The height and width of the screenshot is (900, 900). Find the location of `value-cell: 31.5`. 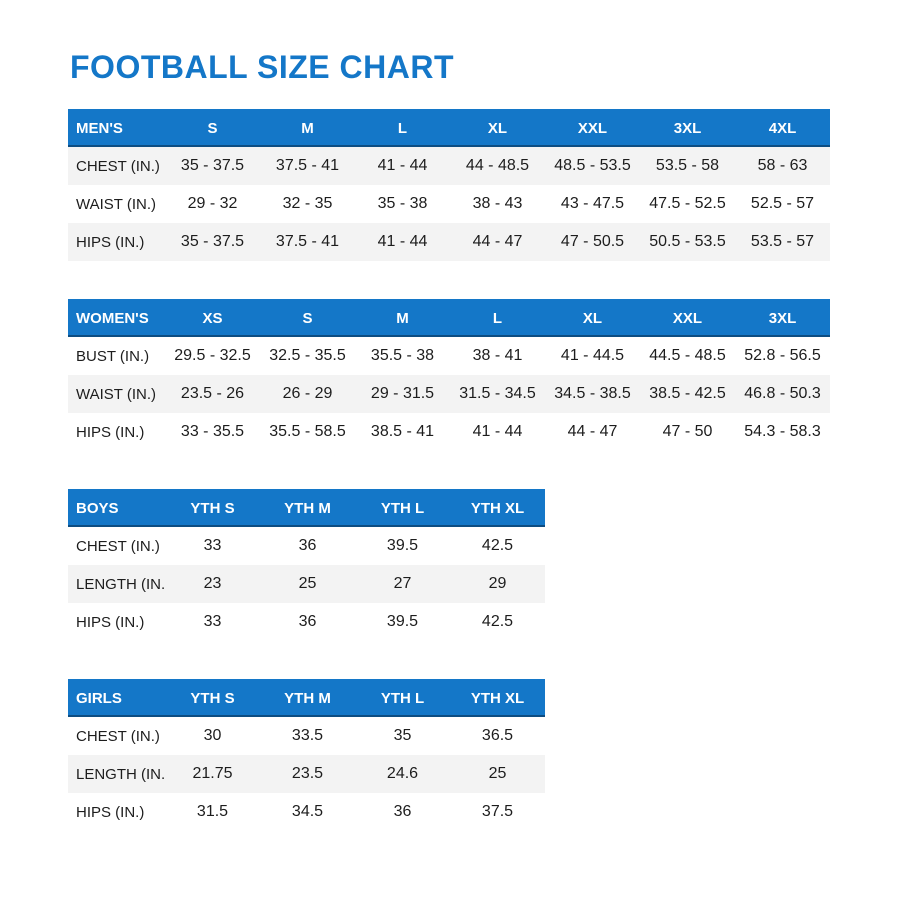

value-cell: 31.5 is located at coordinates (212, 812).